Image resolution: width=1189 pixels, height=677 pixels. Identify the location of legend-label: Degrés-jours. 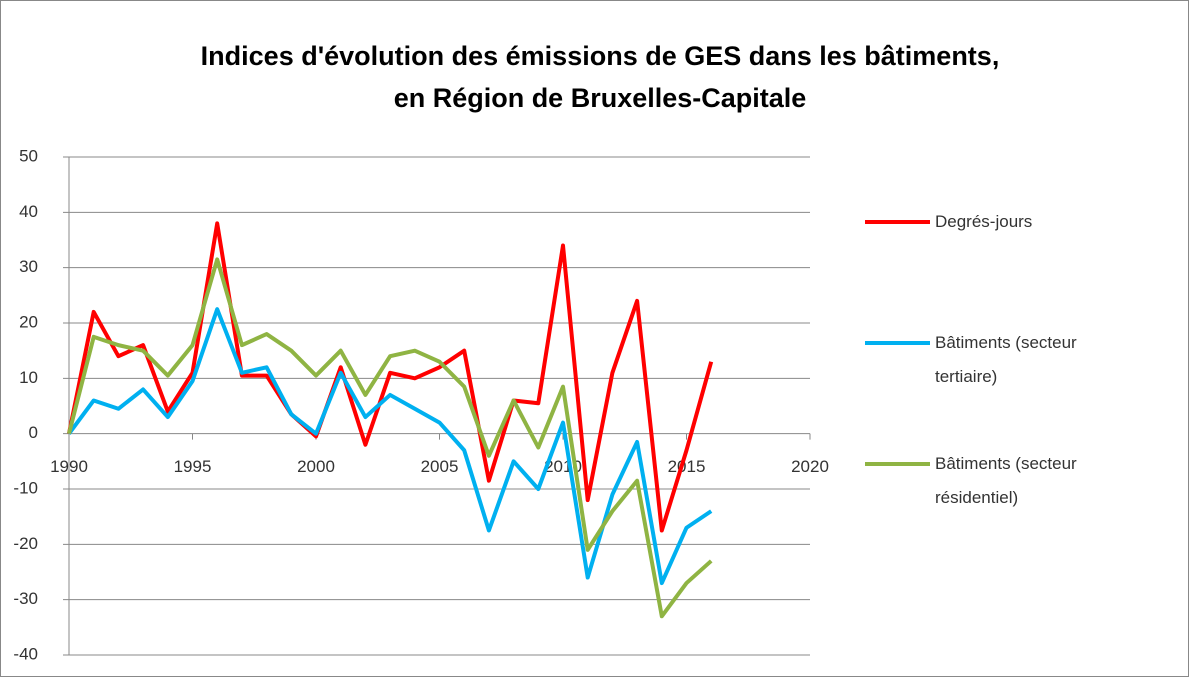
(984, 221).